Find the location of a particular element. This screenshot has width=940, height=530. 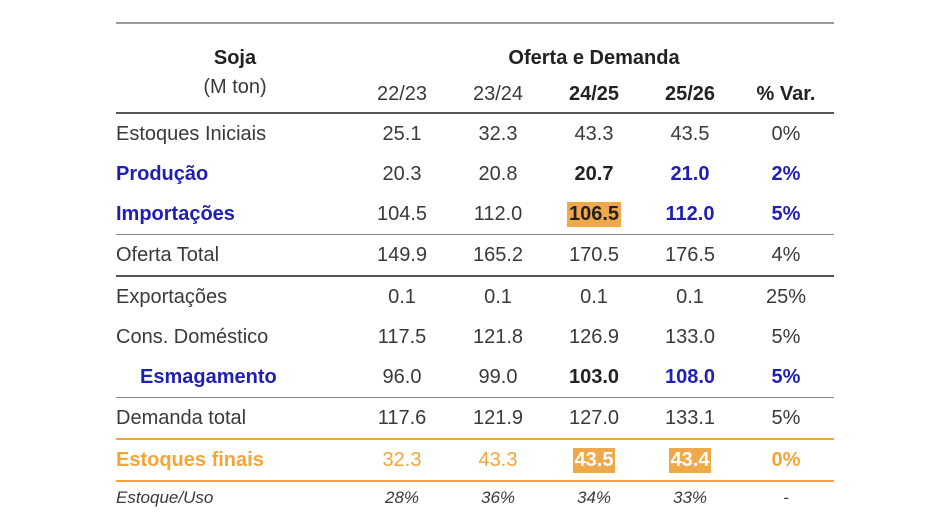

highlighted-value: 43.5 is located at coordinates (594, 460).